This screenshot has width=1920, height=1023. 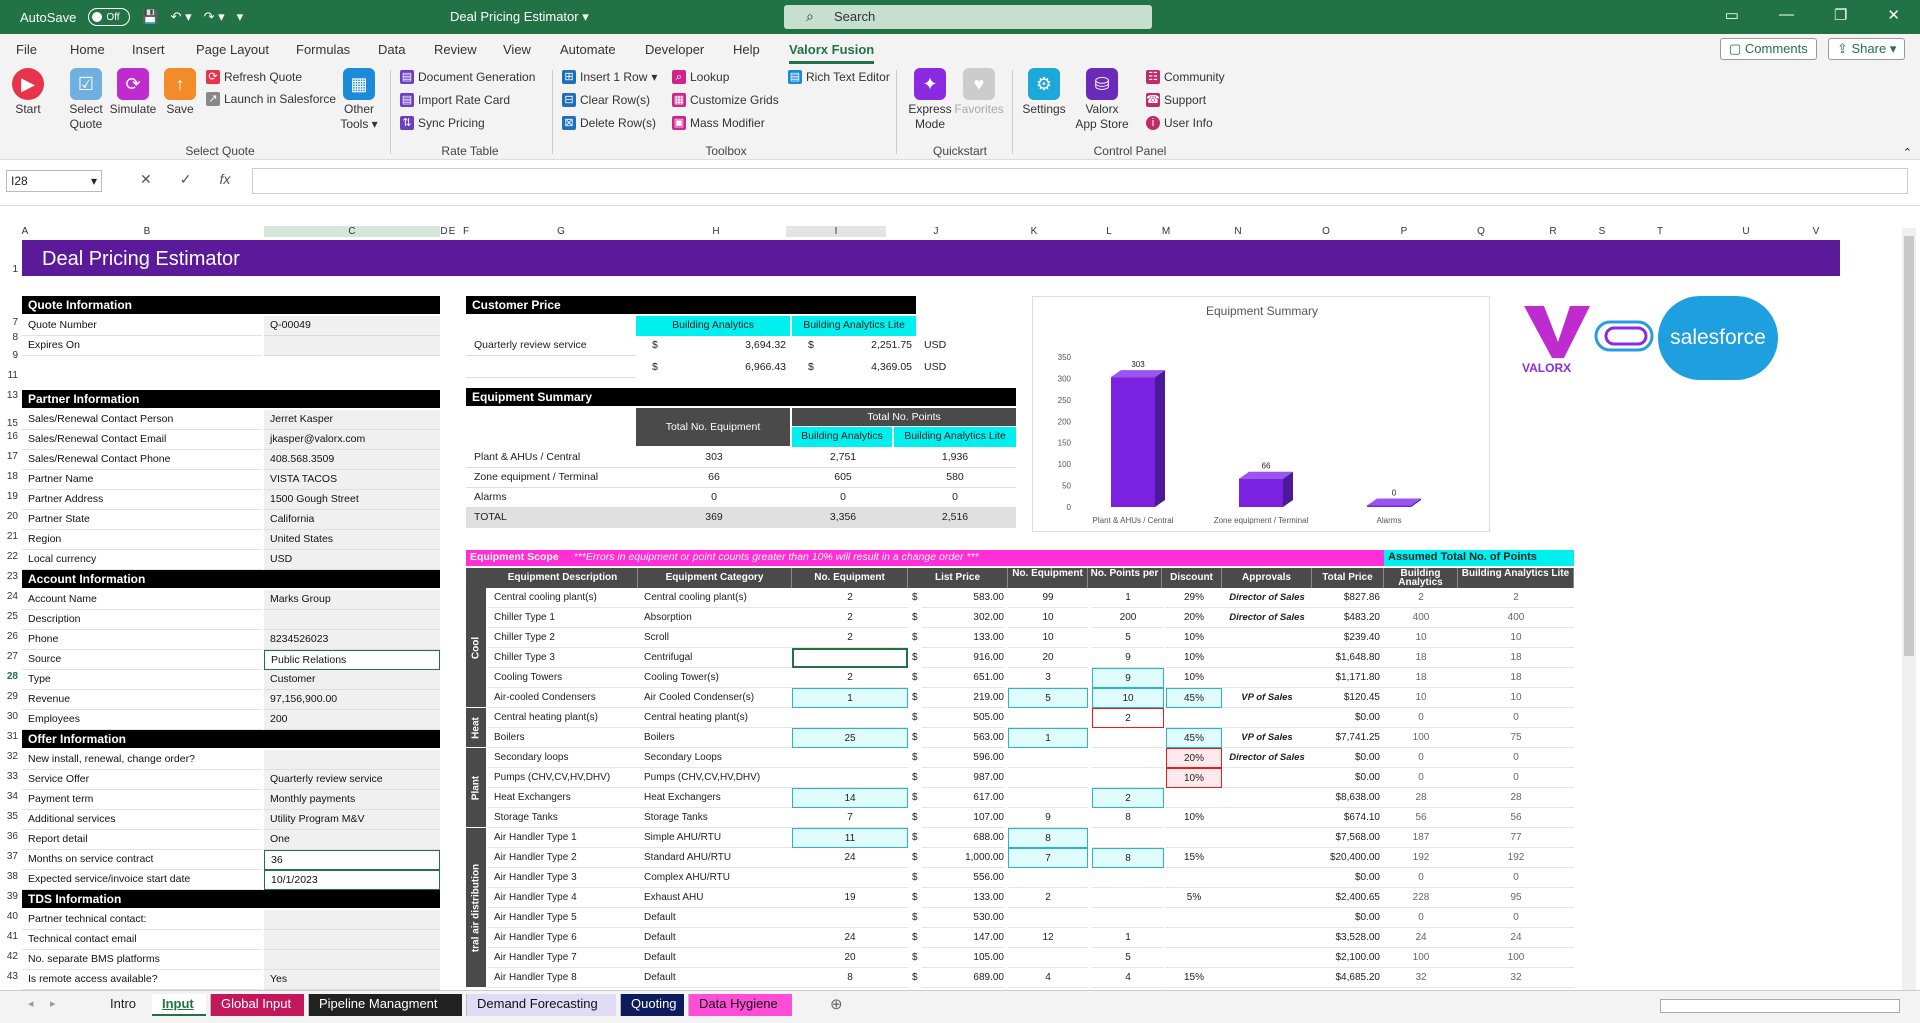 I want to click on row-header: 25, so click(x=12, y=616).